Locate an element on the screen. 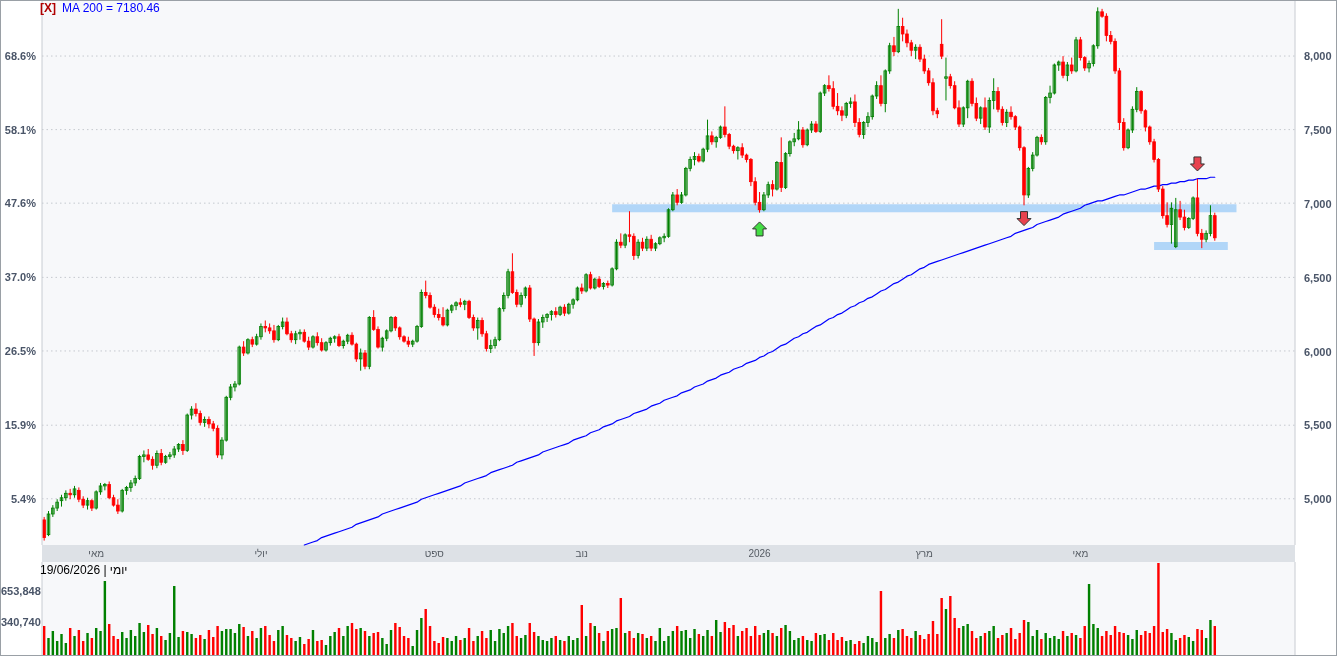  y2-tick-label: 7,000 is located at coordinates (1318, 203).